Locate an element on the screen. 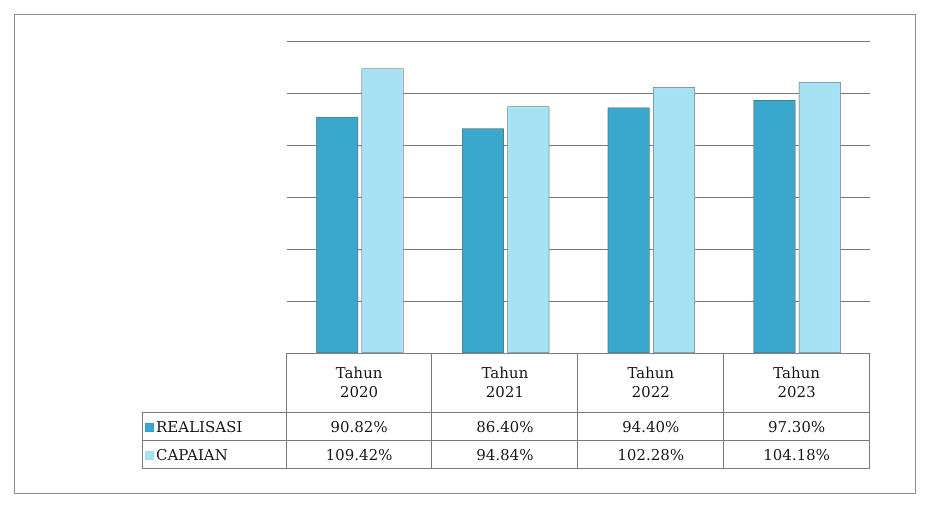 This screenshot has width=931, height=508. data-label: 104.18% is located at coordinates (797, 454).